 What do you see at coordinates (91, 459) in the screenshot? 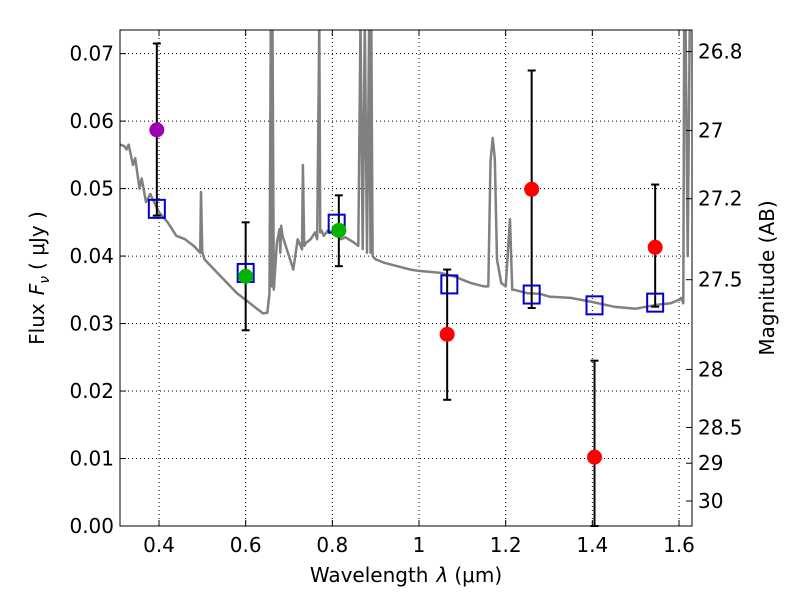
I see `y-tick-label: 0.01` at bounding box center [91, 459].